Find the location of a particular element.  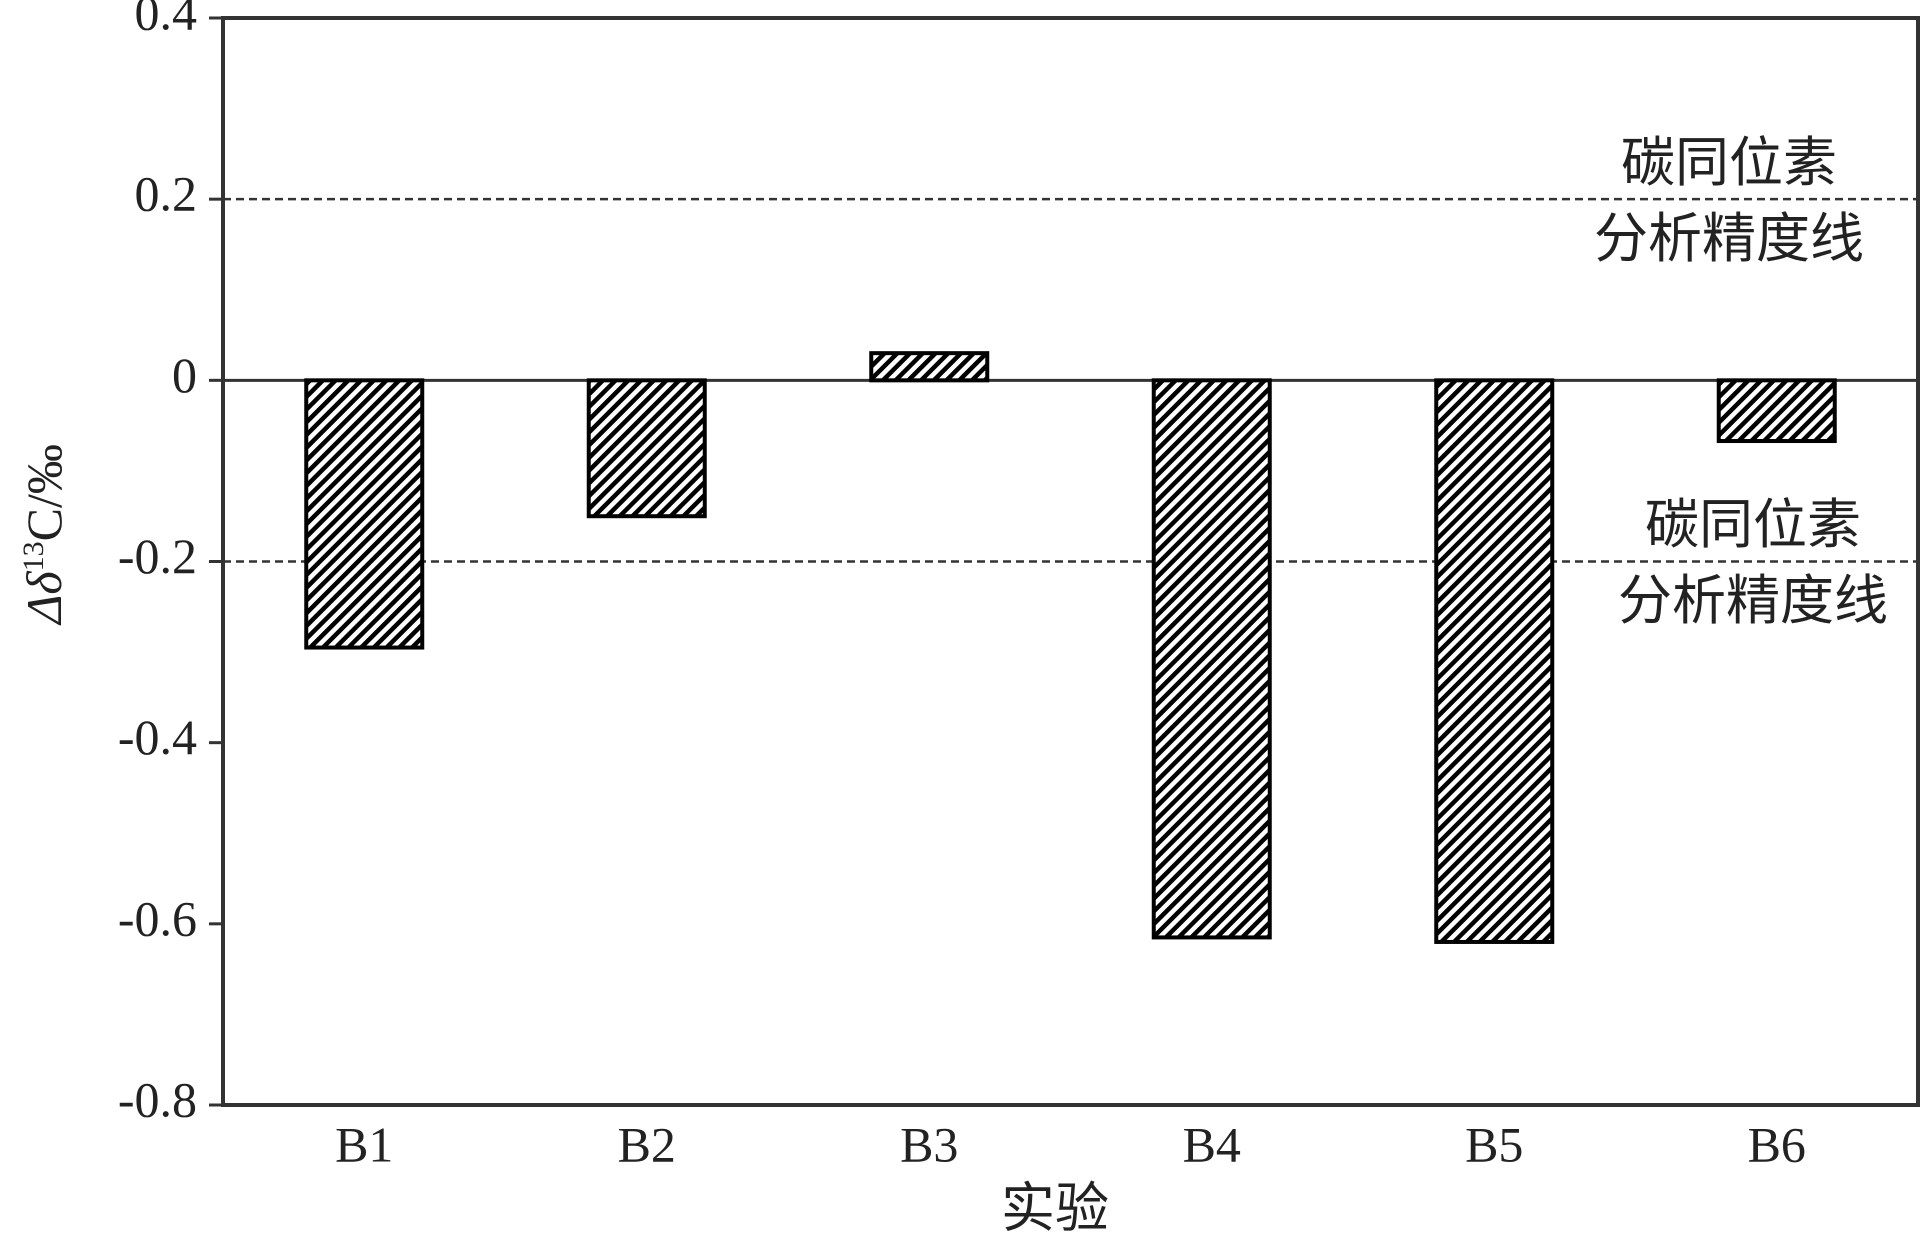

x-tick-label: B6 is located at coordinates (1777, 1144).